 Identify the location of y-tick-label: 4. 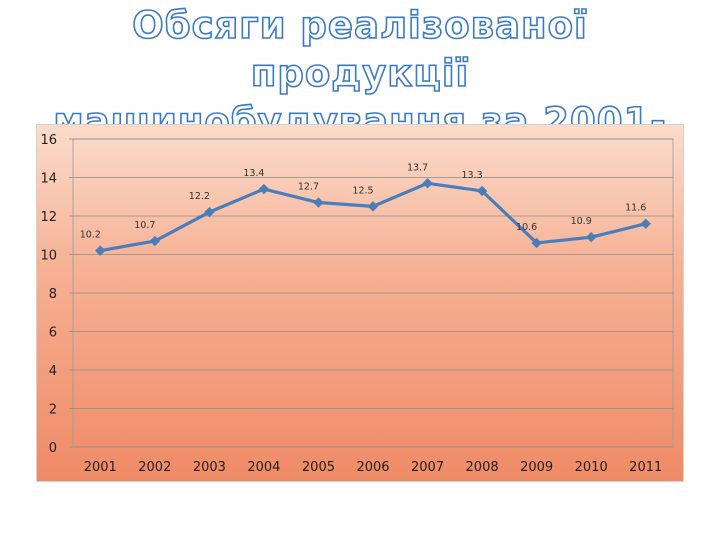
(53, 371).